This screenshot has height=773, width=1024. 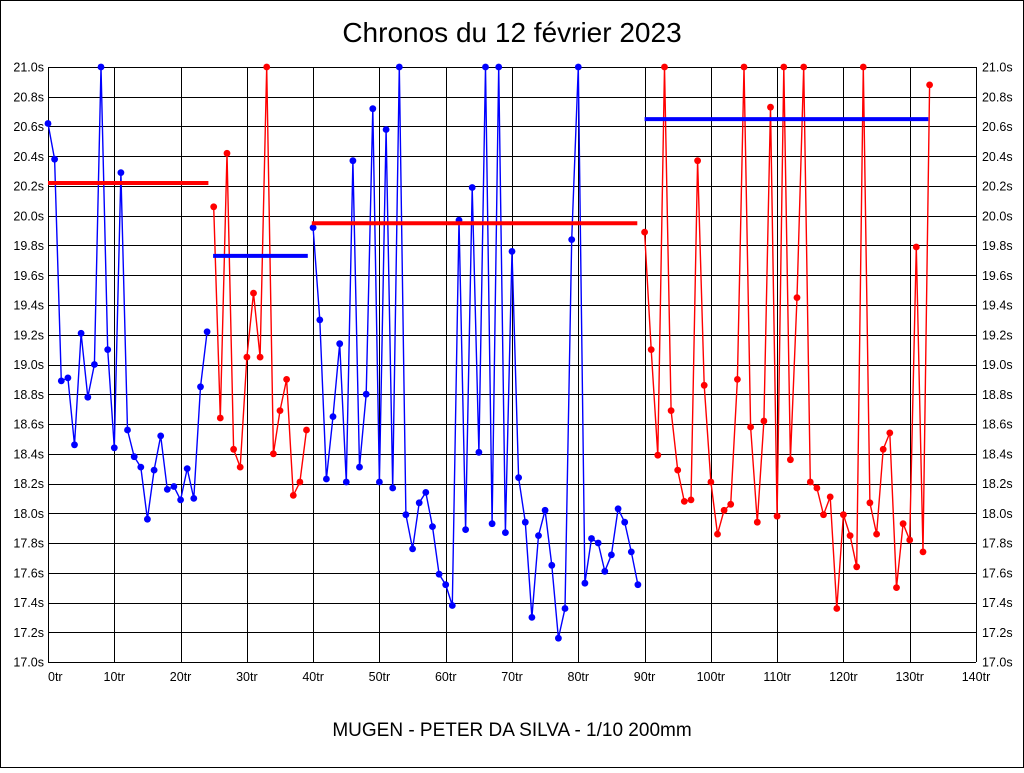 What do you see at coordinates (313, 677) in the screenshot?
I see `x-axis-tick-label: 40tr` at bounding box center [313, 677].